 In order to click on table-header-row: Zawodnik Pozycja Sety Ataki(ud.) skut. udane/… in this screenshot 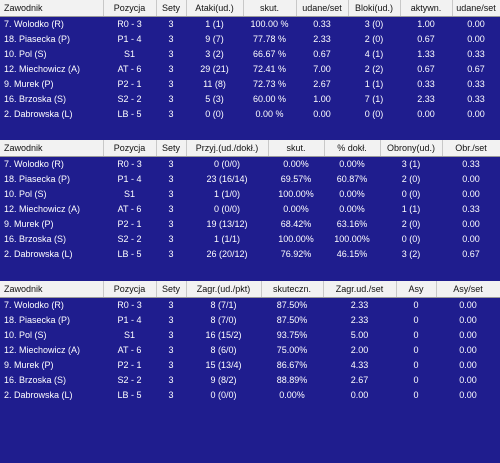, I will do `click(250, 8)`.